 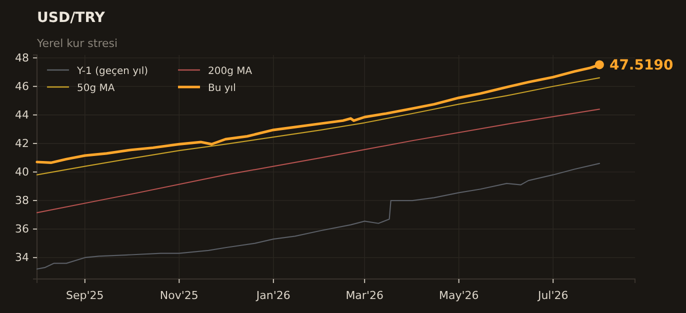 What do you see at coordinates (458, 295) in the screenshot?
I see `x-tick-label: May'26` at bounding box center [458, 295].